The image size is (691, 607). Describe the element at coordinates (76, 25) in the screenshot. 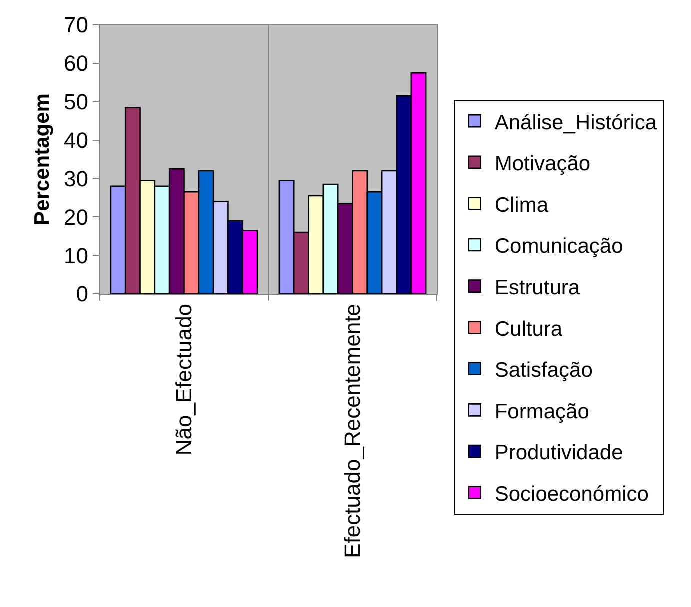

I see `y-tick-label: 70` at that location.